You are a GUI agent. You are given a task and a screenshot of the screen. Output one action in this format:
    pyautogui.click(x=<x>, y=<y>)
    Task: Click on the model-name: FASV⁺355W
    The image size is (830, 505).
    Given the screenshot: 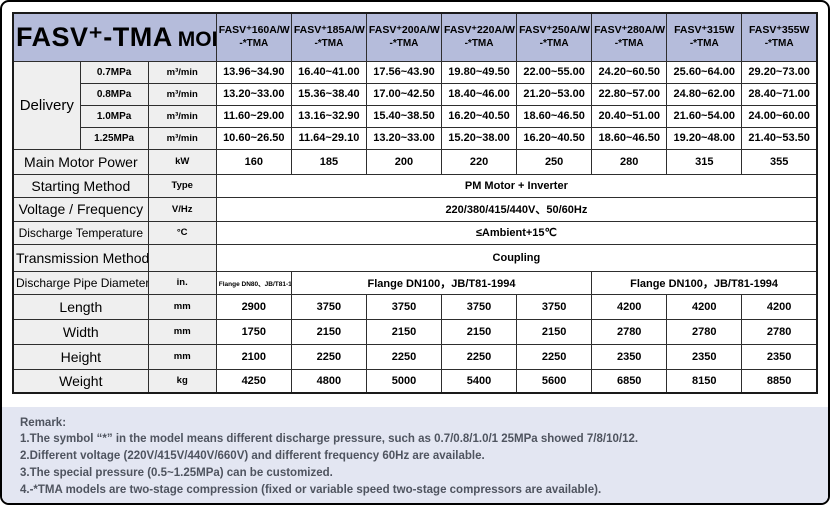 What is the action you would take?
    pyautogui.click(x=779, y=30)
    